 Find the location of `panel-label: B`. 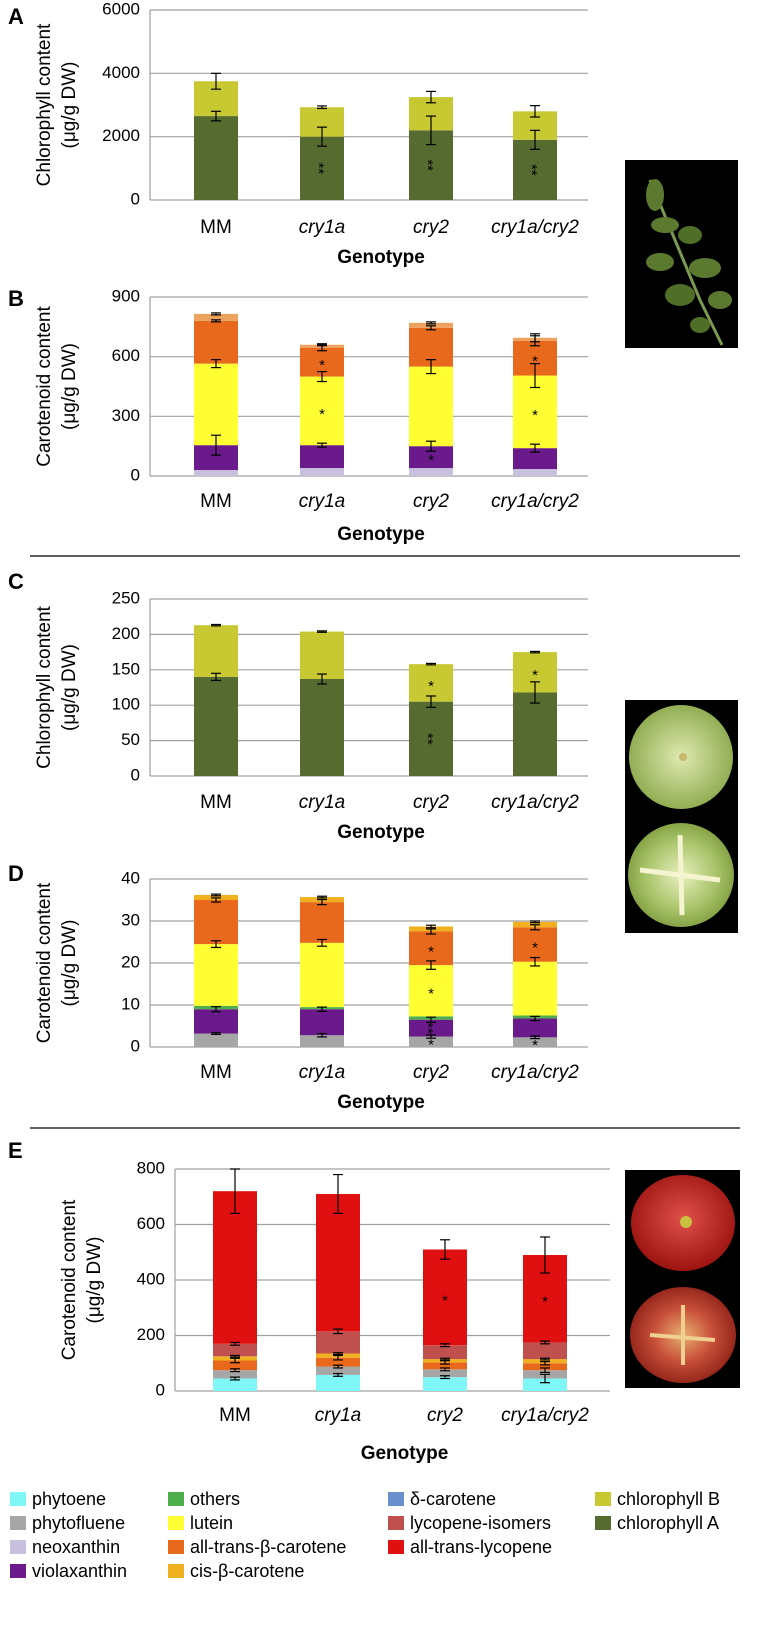

panel-label: B is located at coordinates (16, 298).